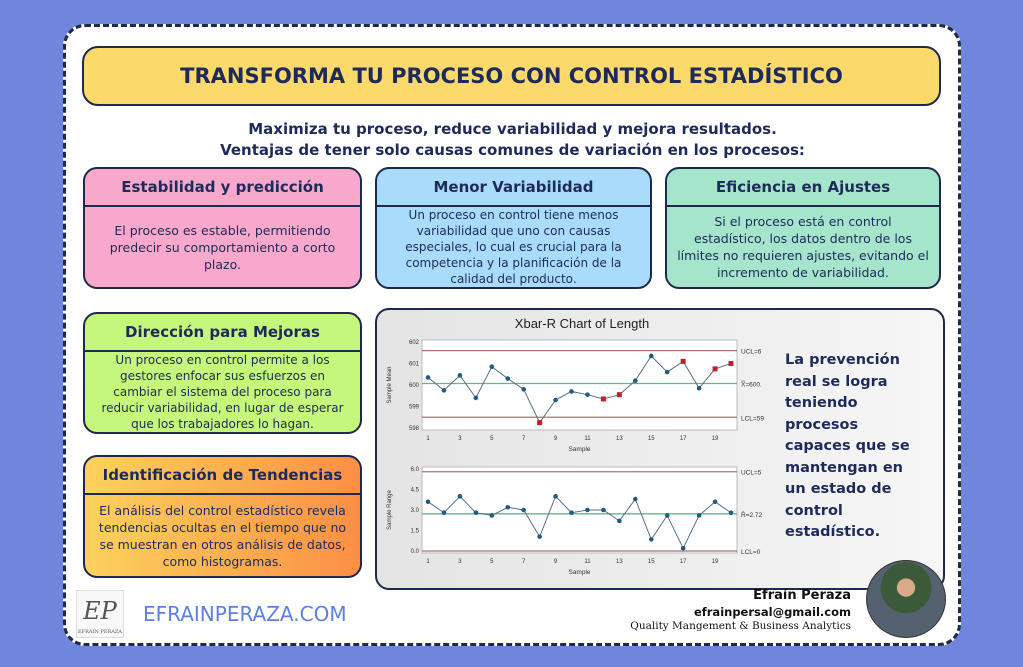 Image resolution: width=1023 pixels, height=667 pixels. What do you see at coordinates (752, 515) in the screenshot?
I see `cl-label: R̄=2.72` at bounding box center [752, 515].